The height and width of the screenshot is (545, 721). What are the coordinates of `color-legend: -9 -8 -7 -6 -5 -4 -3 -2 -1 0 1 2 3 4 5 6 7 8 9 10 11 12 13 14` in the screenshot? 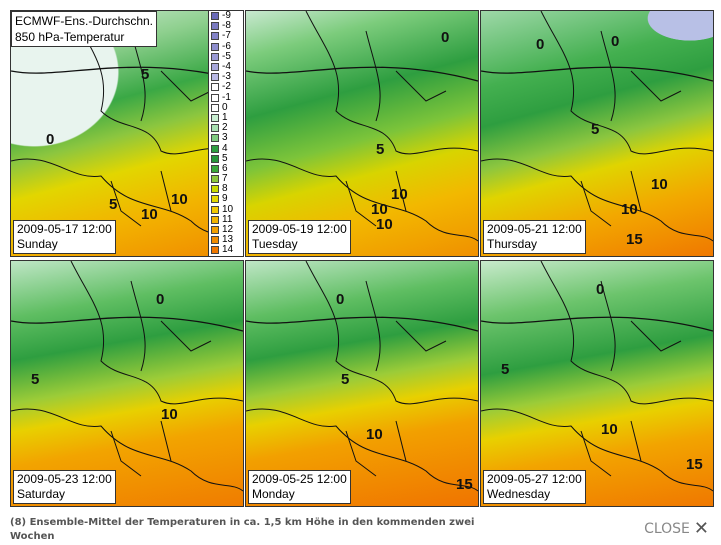 It's located at (225, 133).